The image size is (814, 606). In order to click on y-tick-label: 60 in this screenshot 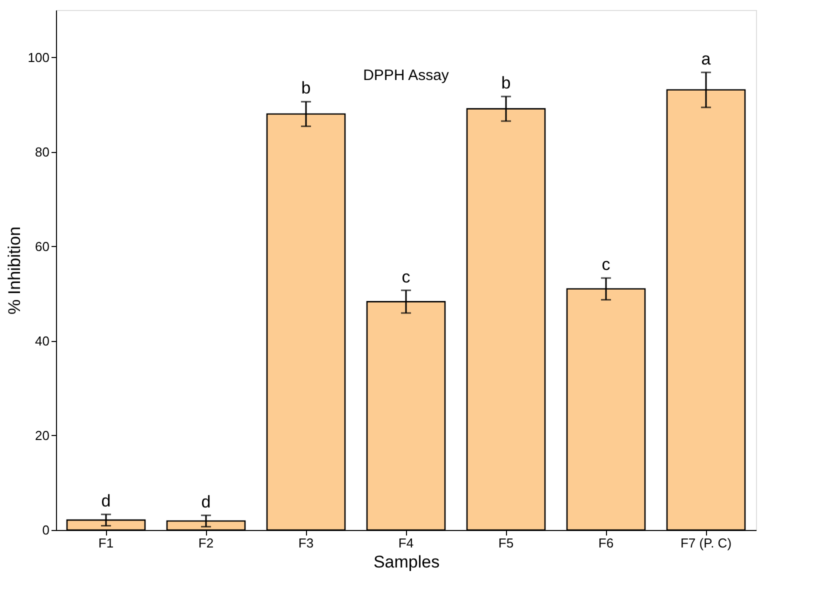, I will do `click(42, 246)`.